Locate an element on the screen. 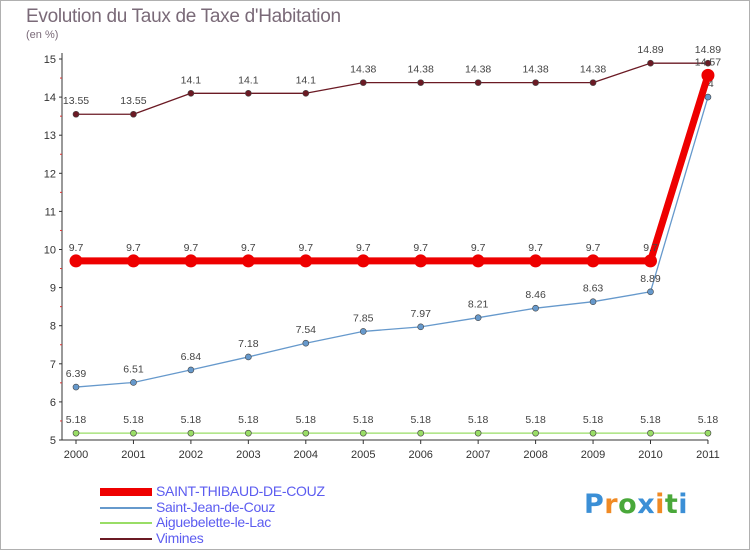 Image resolution: width=750 pixels, height=550 pixels. x-tick-label: 2004 is located at coordinates (306, 455).